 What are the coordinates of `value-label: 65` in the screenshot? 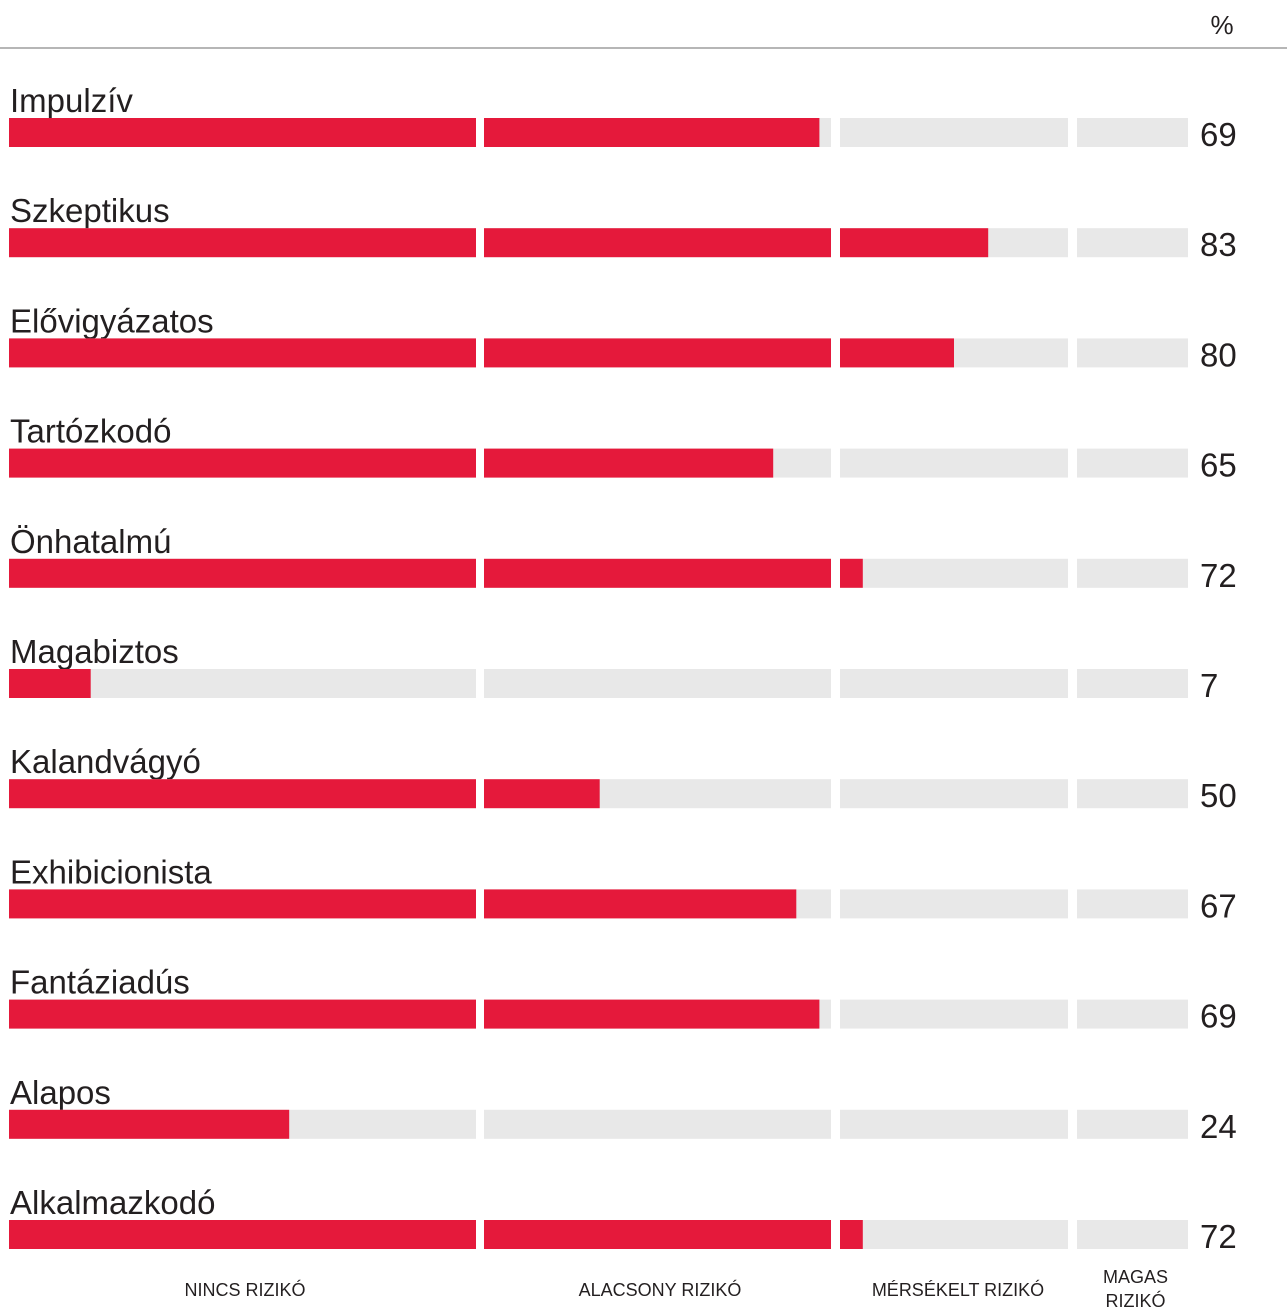 It's located at (1218, 465).